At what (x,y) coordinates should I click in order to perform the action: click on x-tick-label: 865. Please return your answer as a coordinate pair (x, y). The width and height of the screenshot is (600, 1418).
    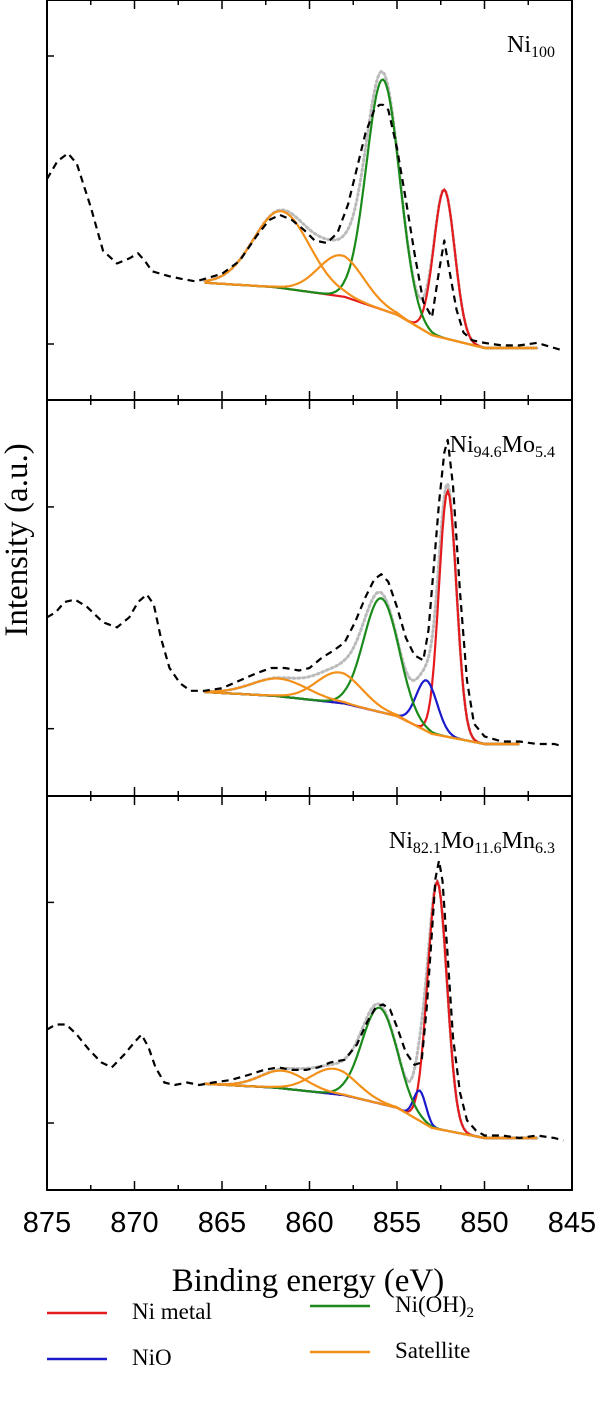
    Looking at the image, I should click on (222, 1223).